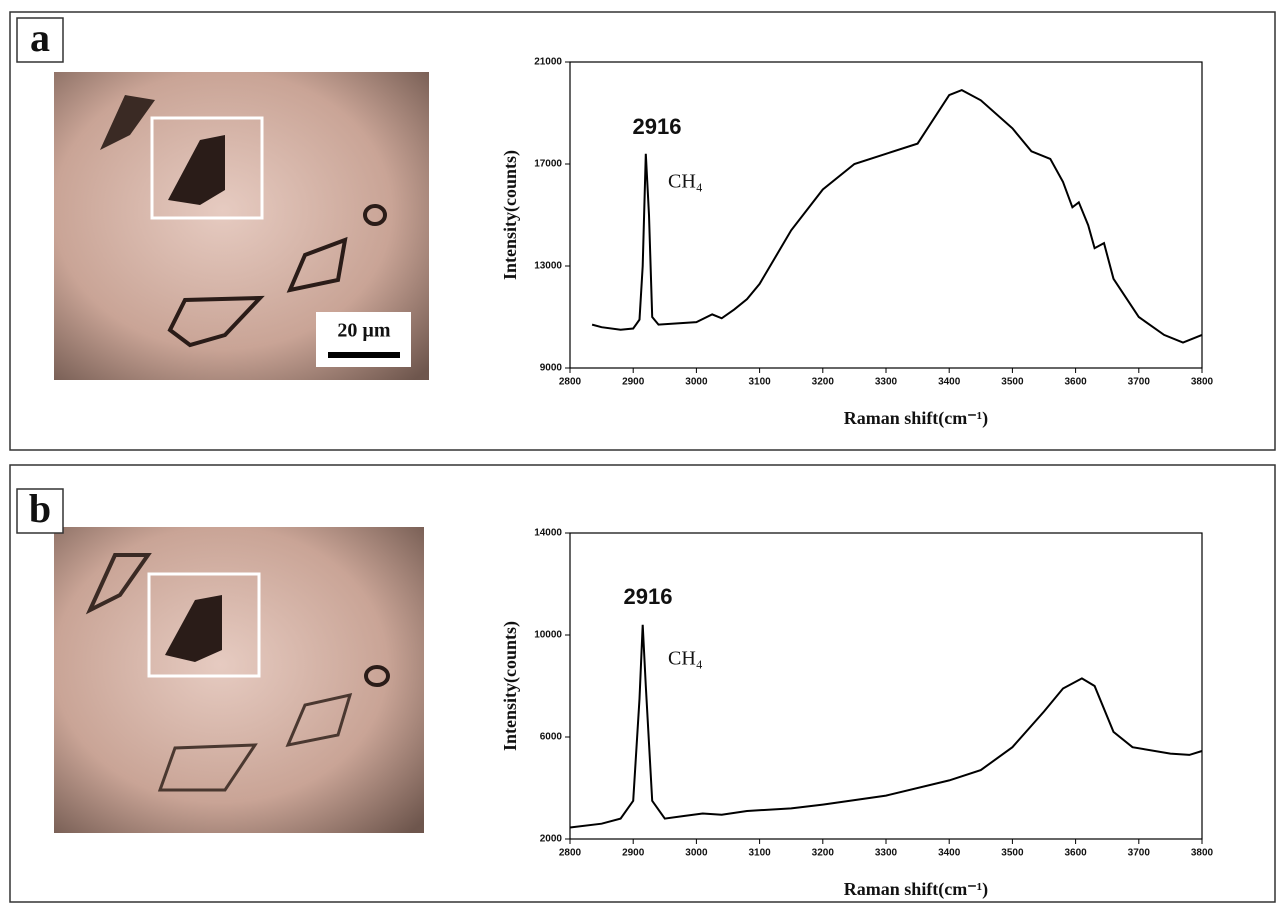  Describe the element at coordinates (551, 839) in the screenshot. I see `y-tick-label: 2000` at that location.